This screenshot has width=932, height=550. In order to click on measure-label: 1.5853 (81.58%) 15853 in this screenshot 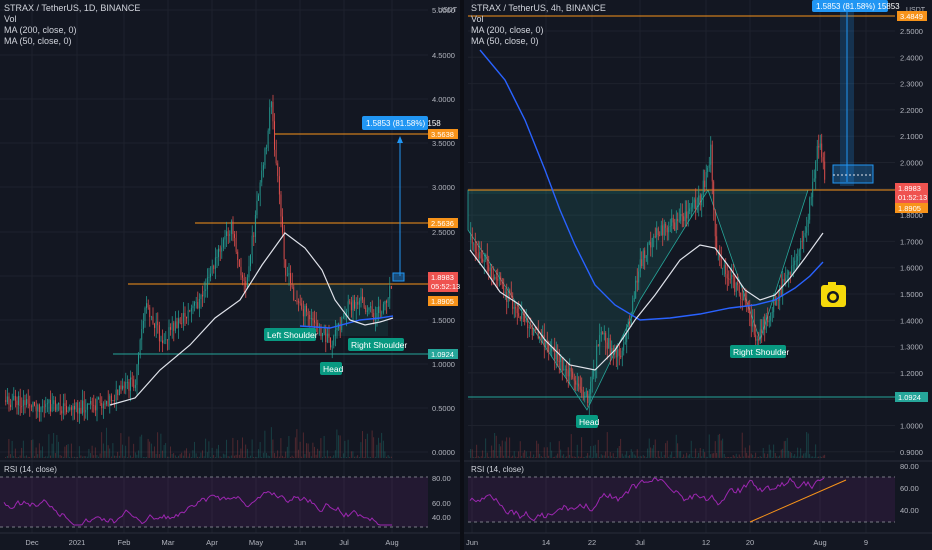, I will do `click(858, 6)`.